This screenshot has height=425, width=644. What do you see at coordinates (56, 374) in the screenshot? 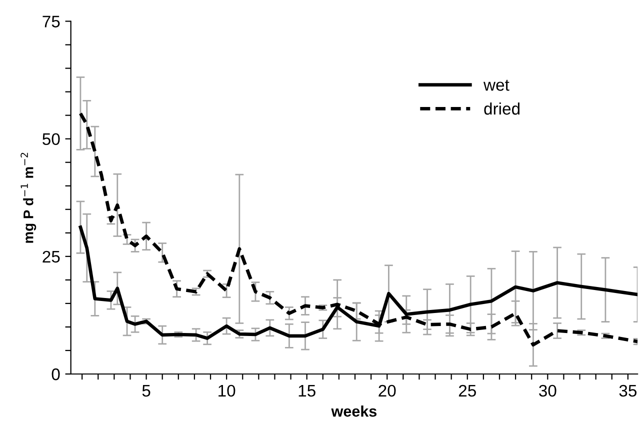
I see `y-tick-label: 0` at bounding box center [56, 374].